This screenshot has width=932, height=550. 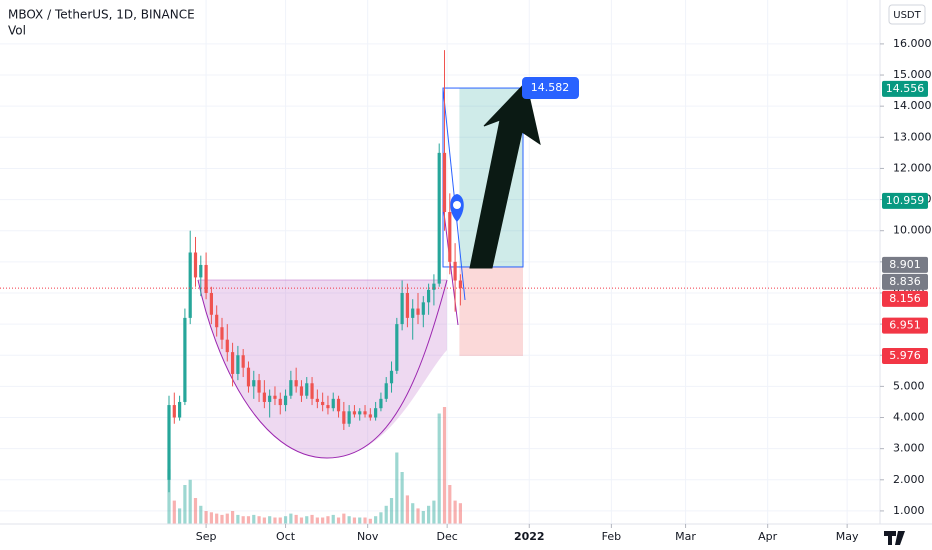 I want to click on x-tick-label: 2022, so click(x=529, y=536).